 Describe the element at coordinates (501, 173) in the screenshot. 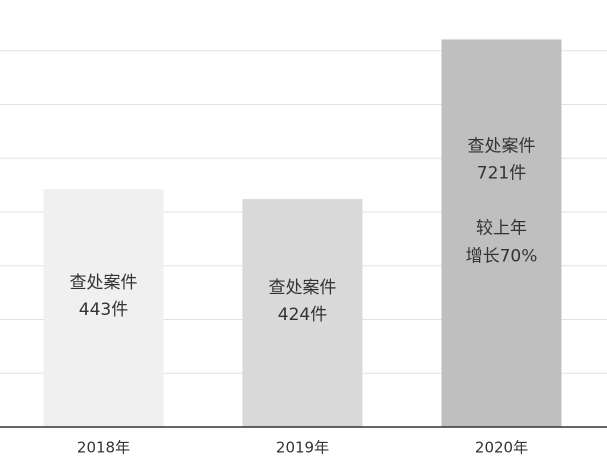

I see `value-label: 721件` at that location.